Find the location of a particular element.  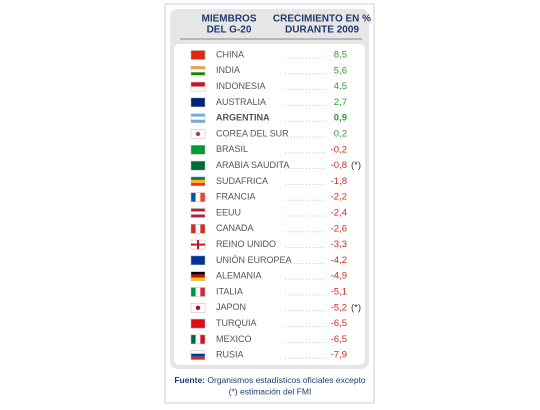

country-name: UNIÓN EUROPEA is located at coordinates (254, 260).